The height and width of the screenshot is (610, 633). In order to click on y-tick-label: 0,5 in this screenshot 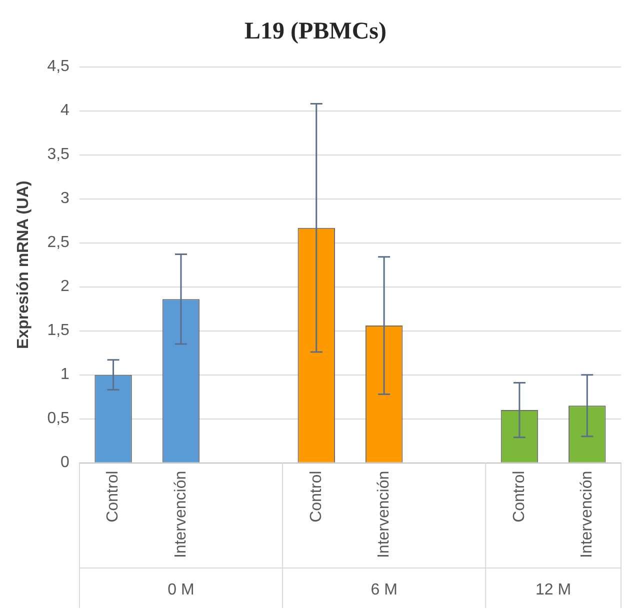, I will do `click(58, 419)`.